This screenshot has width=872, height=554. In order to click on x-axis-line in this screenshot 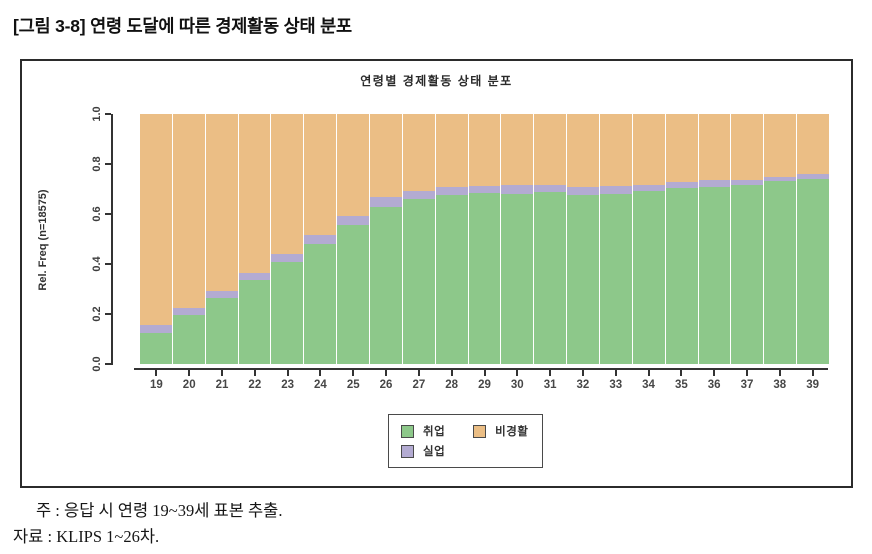, I will do `click(481, 369)`.